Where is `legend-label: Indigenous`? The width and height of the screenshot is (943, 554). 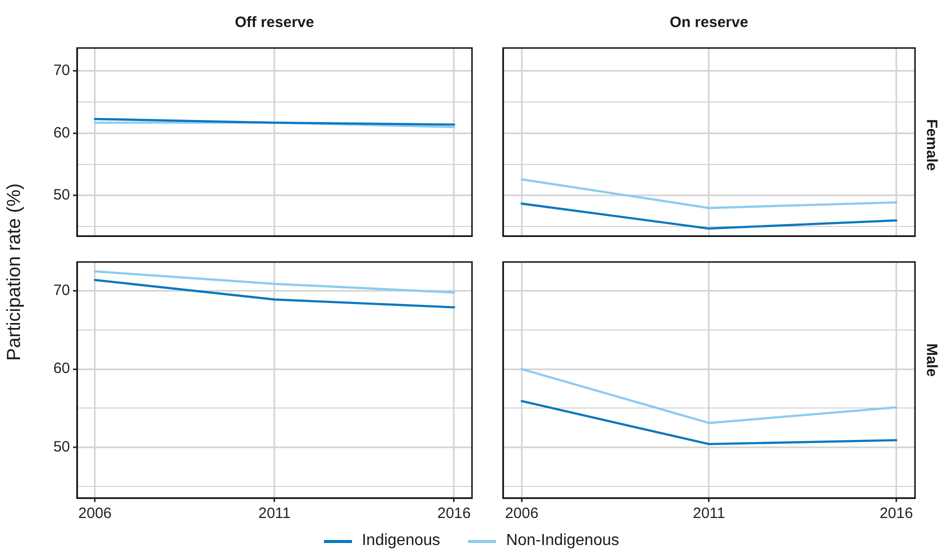 legend-label: Indigenous is located at coordinates (401, 541).